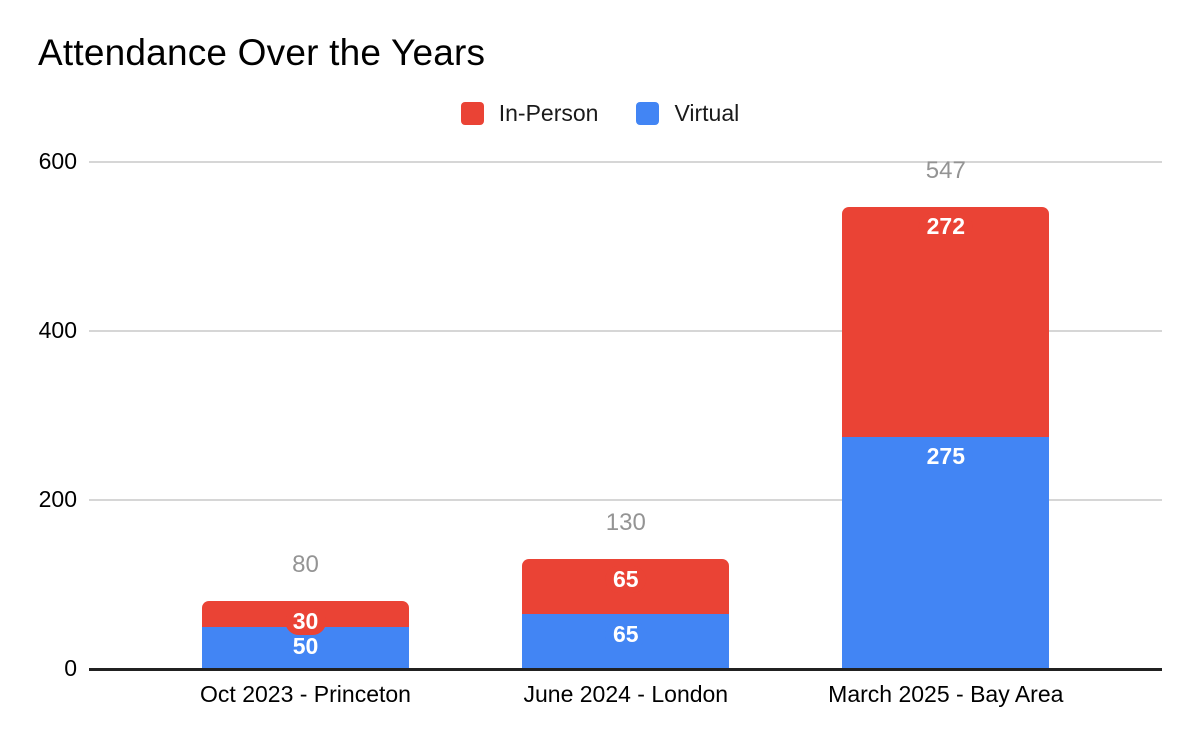  What do you see at coordinates (946, 552) in the screenshot?
I see `bar-segment-march-2025-bay-area-virtual` at bounding box center [946, 552].